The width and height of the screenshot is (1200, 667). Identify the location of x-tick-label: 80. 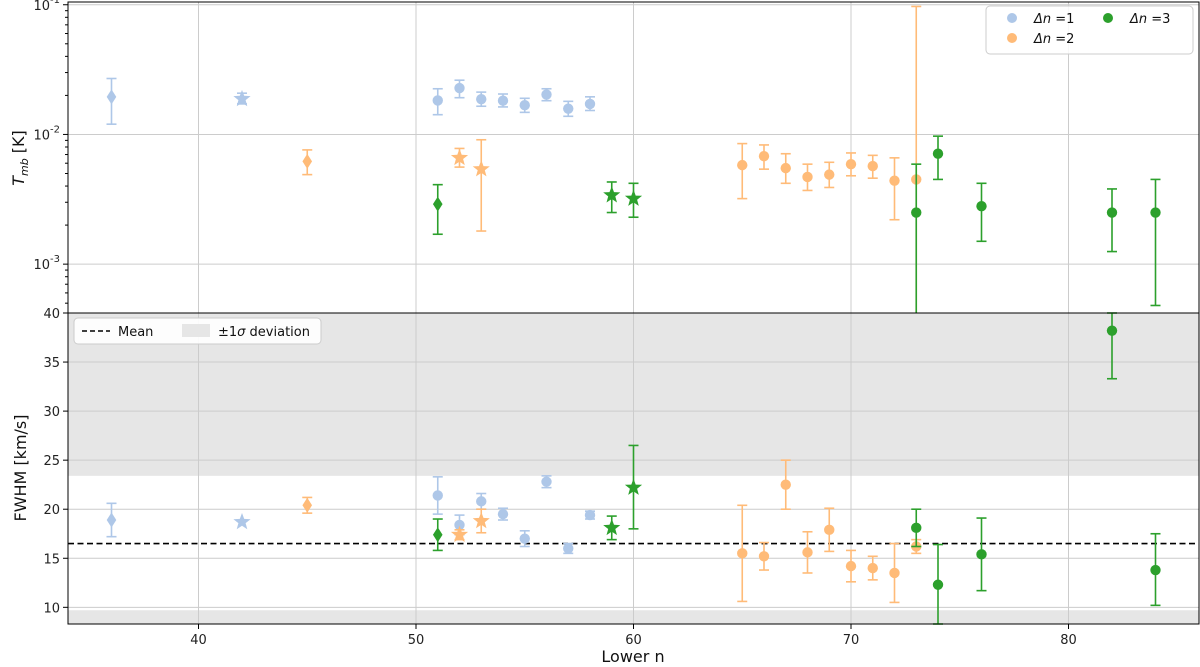
(1068, 640).